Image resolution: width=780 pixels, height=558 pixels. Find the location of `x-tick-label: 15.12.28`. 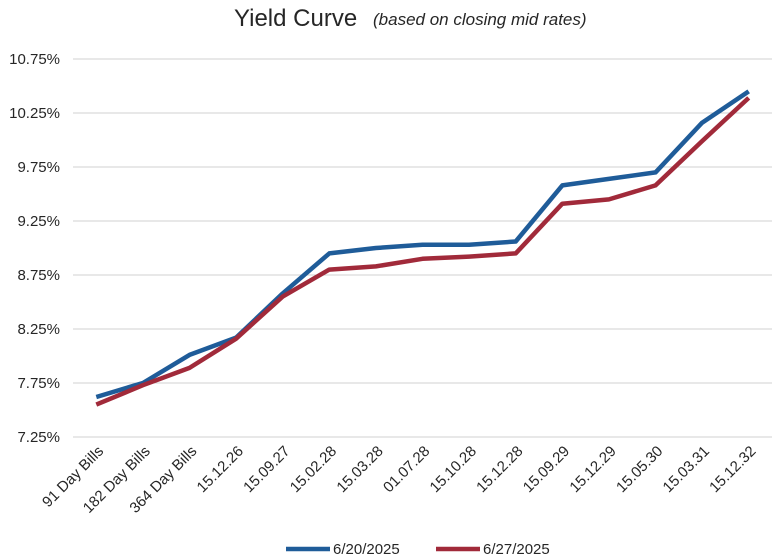

x-tick-label: 15.12.28 is located at coordinates (499, 469).